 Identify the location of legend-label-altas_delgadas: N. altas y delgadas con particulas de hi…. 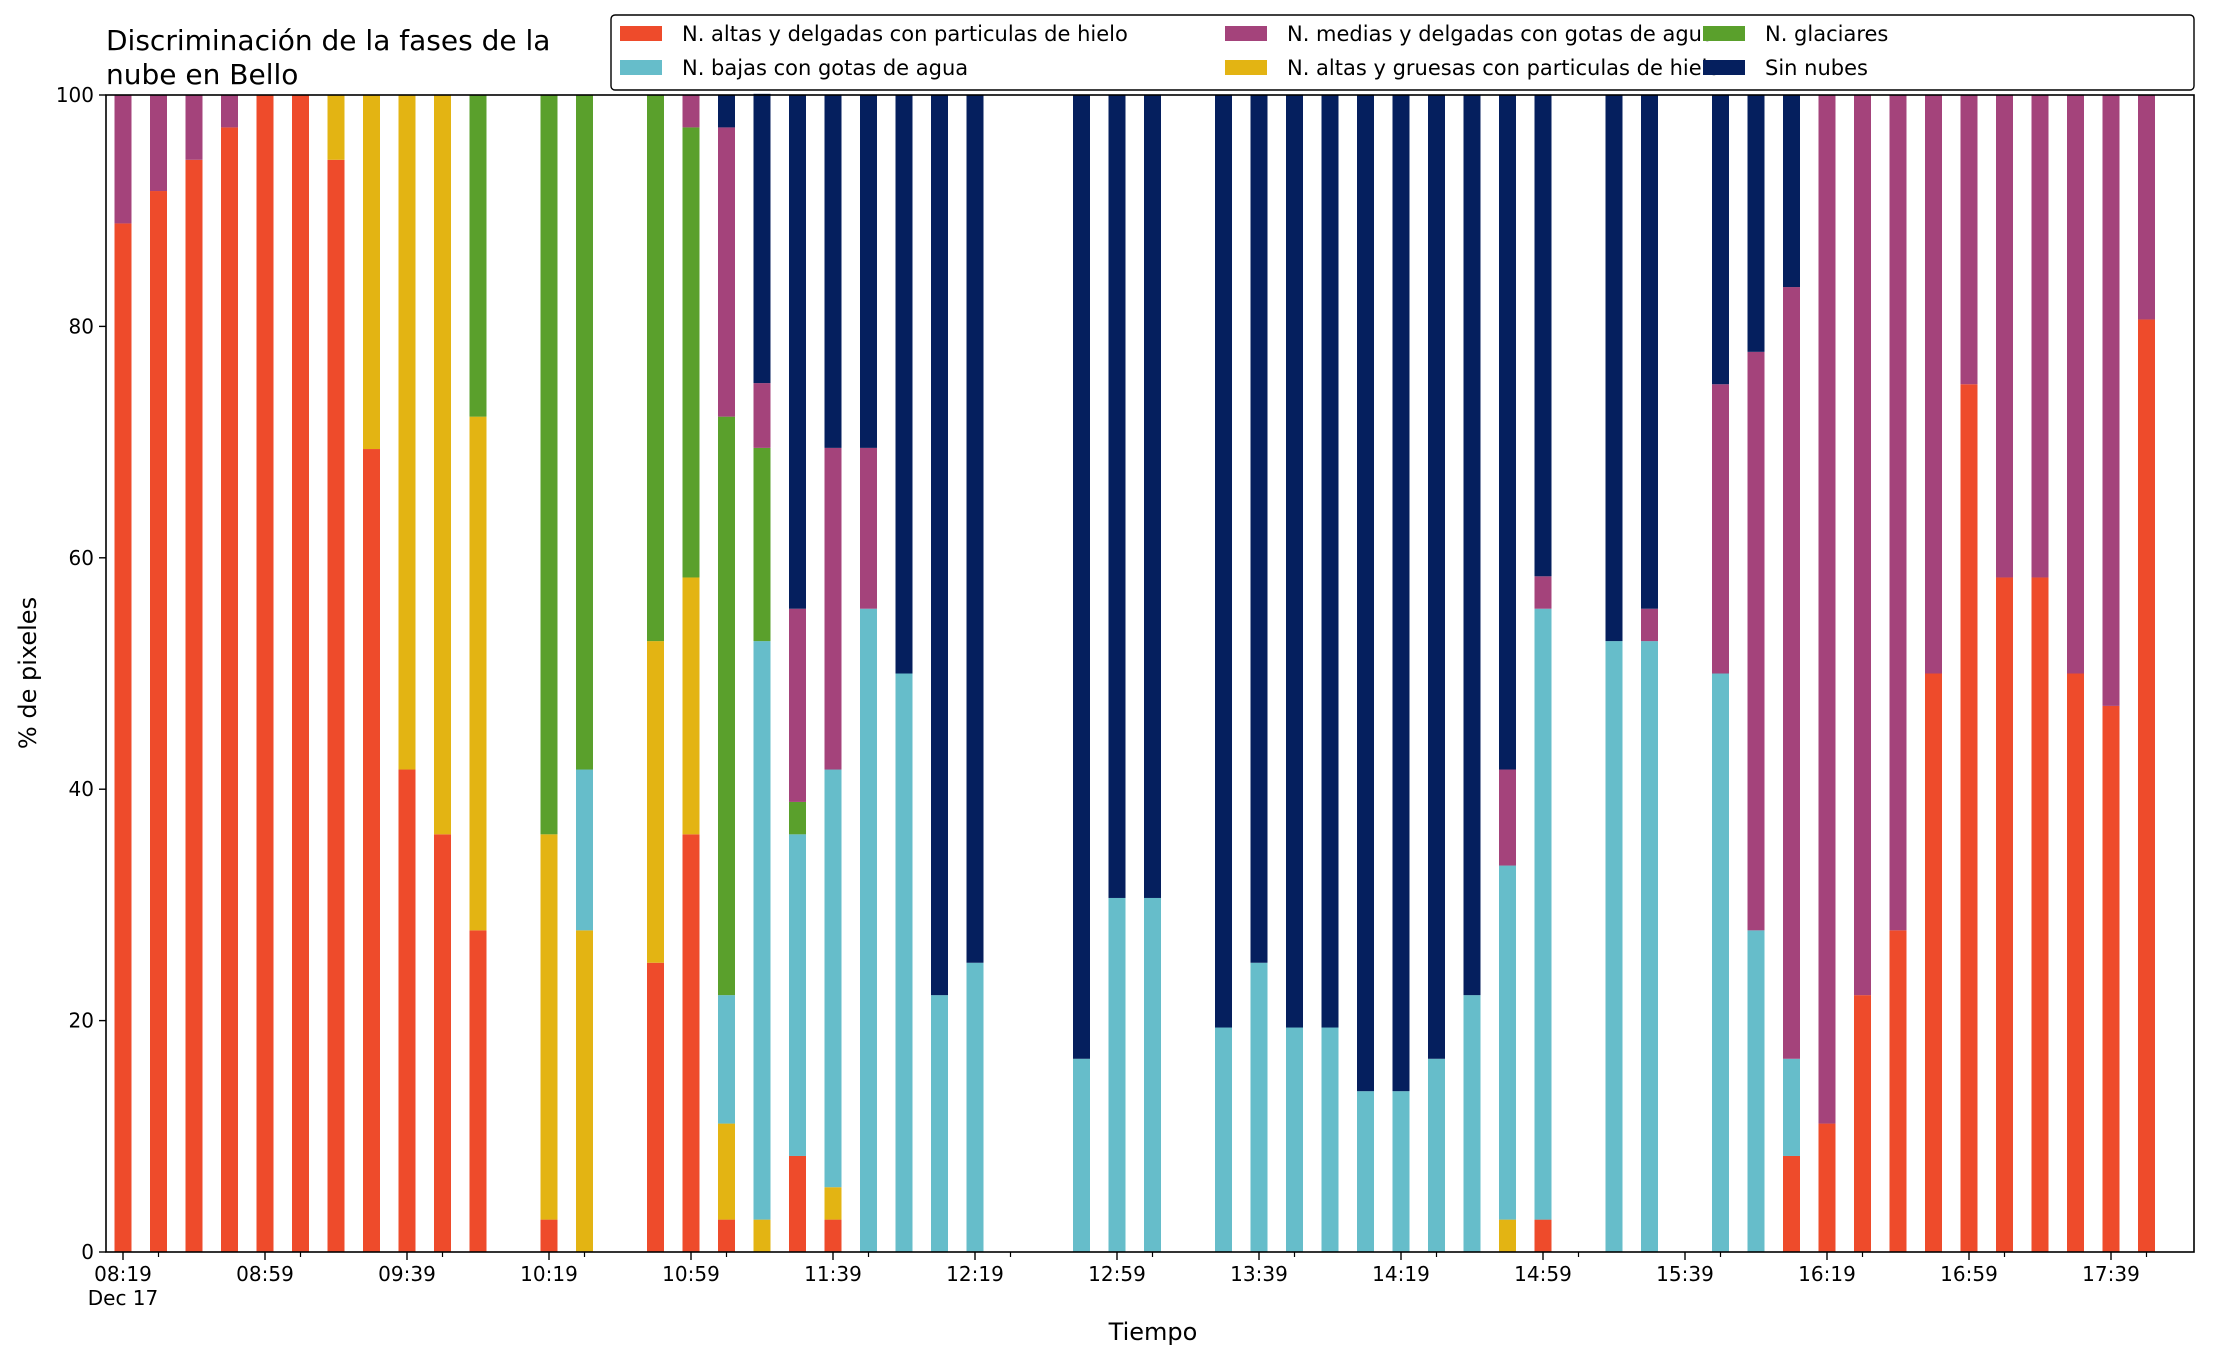
(905, 34).